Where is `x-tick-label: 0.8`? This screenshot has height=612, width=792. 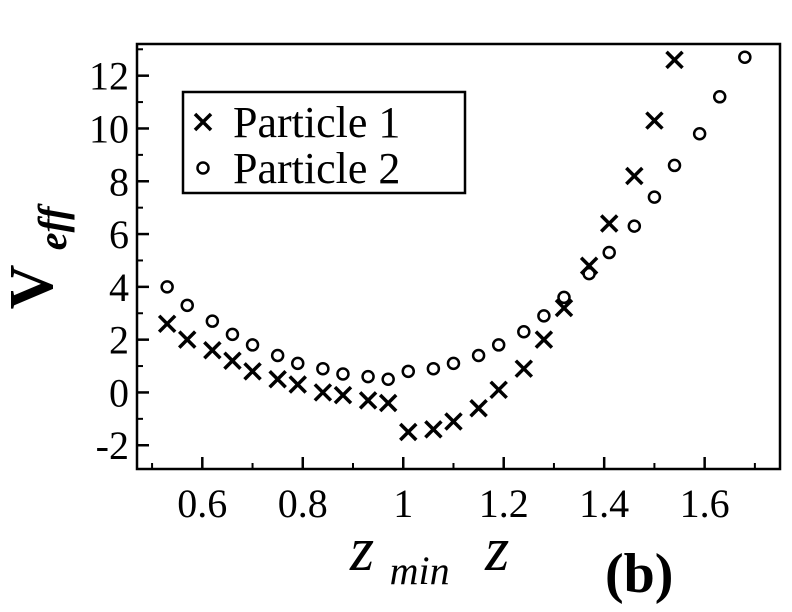 x-tick-label: 0.8 is located at coordinates (303, 503).